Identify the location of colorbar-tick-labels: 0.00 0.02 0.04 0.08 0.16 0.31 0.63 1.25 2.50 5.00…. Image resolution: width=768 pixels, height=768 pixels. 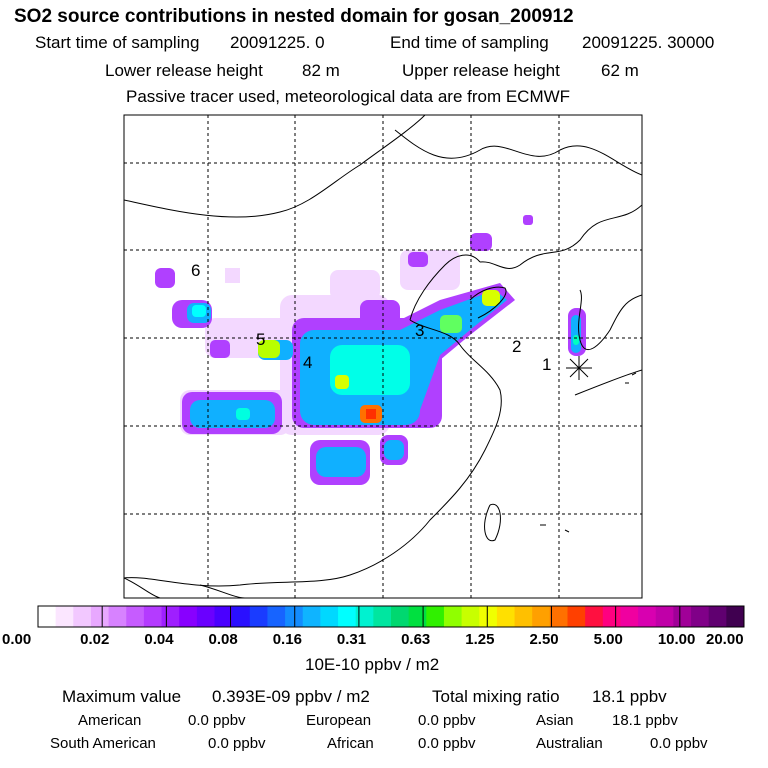
(384, 641).